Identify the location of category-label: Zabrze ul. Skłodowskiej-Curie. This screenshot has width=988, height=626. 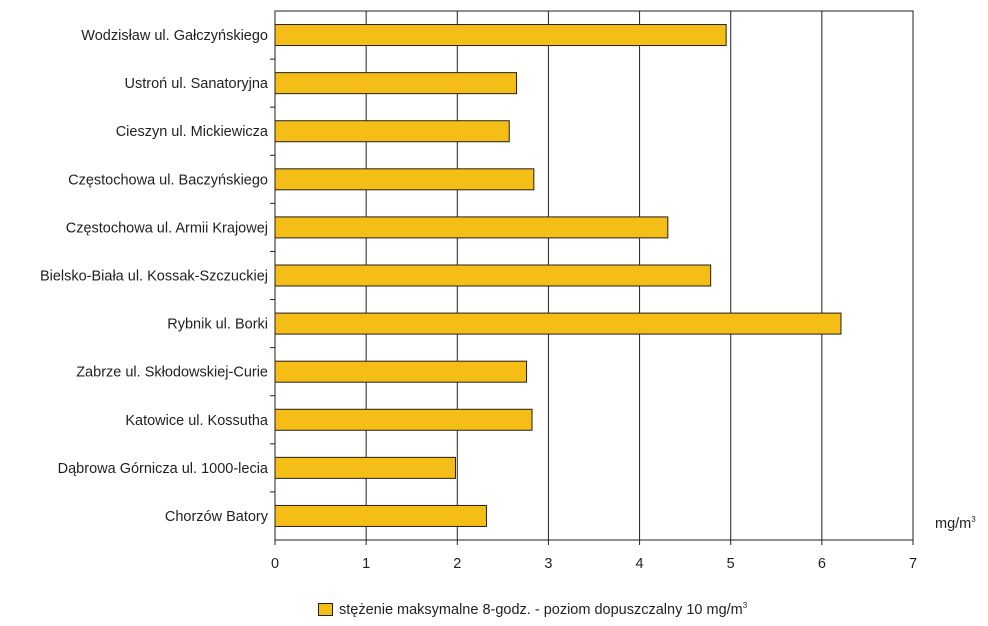
(172, 373).